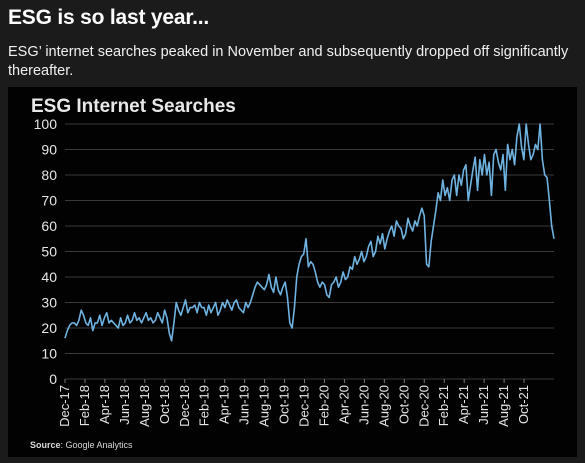 This screenshot has height=463, width=585. What do you see at coordinates (124, 405) in the screenshot?
I see `x-tick-label-jun-18: Jun-18` at bounding box center [124, 405].